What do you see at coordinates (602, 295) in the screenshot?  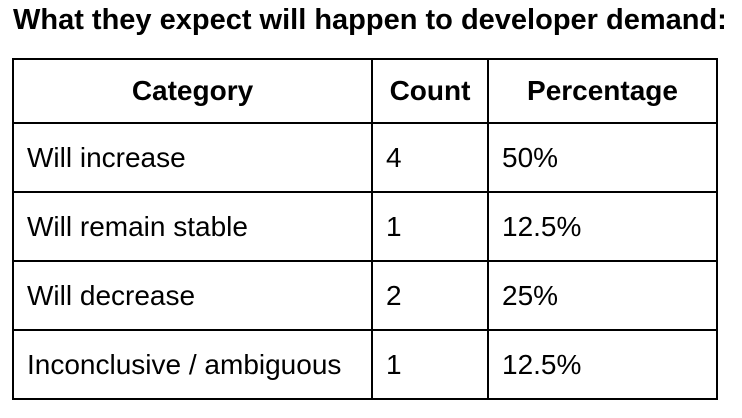 I see `cell-percentage: 25%` at bounding box center [602, 295].